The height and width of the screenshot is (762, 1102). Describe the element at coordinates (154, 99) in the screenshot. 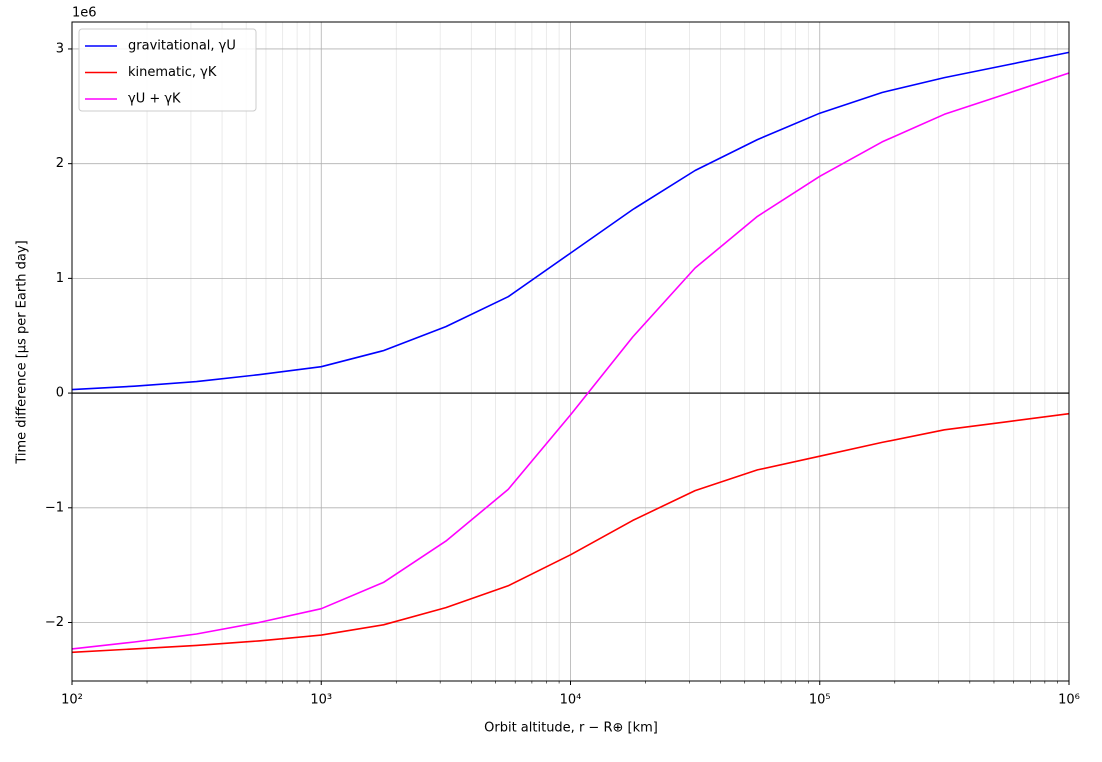

I see `legend-label: γU + γK` at that location.